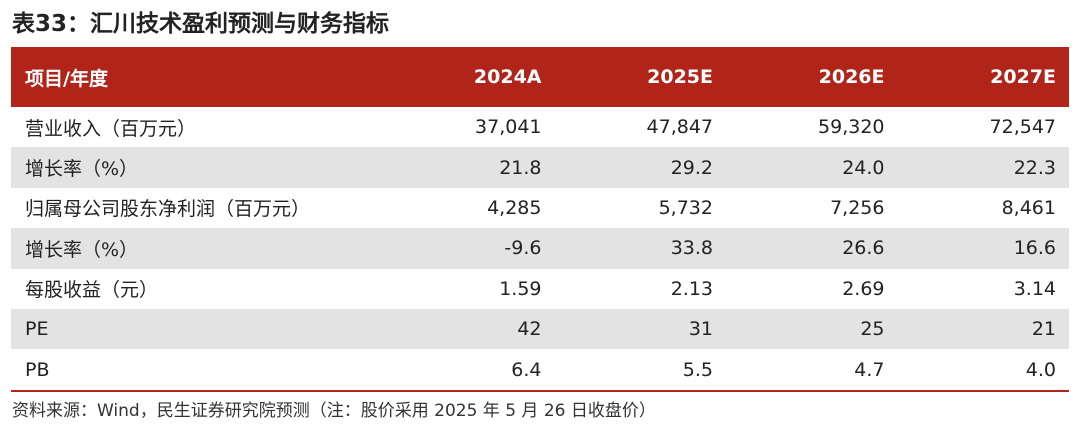  What do you see at coordinates (526, 369) in the screenshot?
I see `cell-value: 6.4` at bounding box center [526, 369].